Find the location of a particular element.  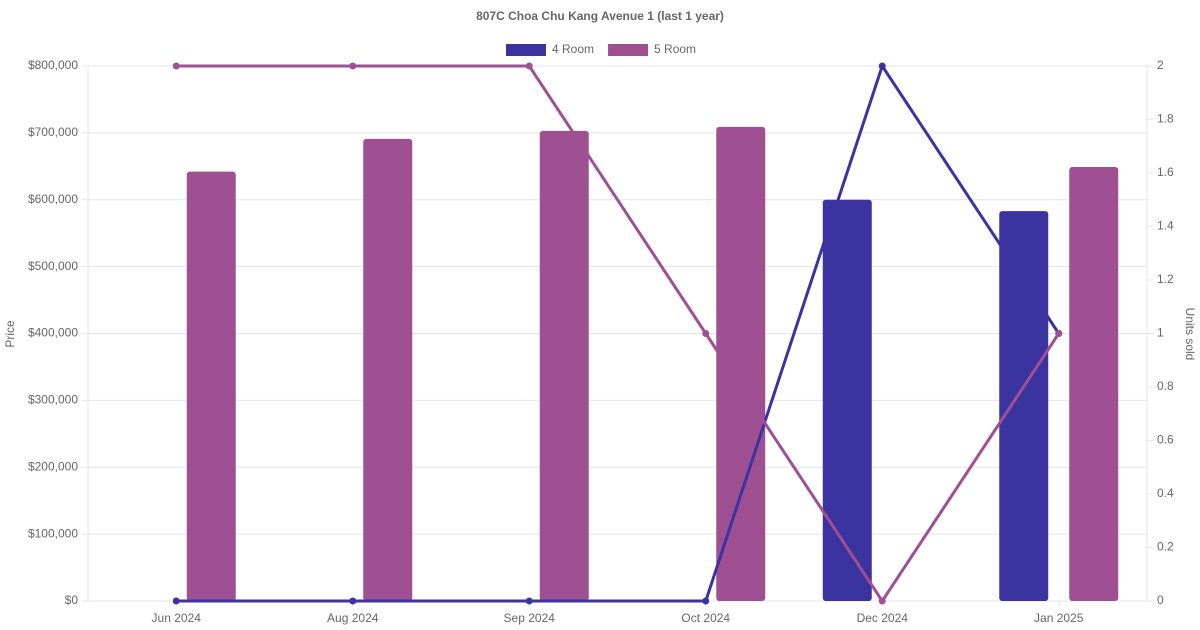

y-axis-title: Price is located at coordinates (10, 334).